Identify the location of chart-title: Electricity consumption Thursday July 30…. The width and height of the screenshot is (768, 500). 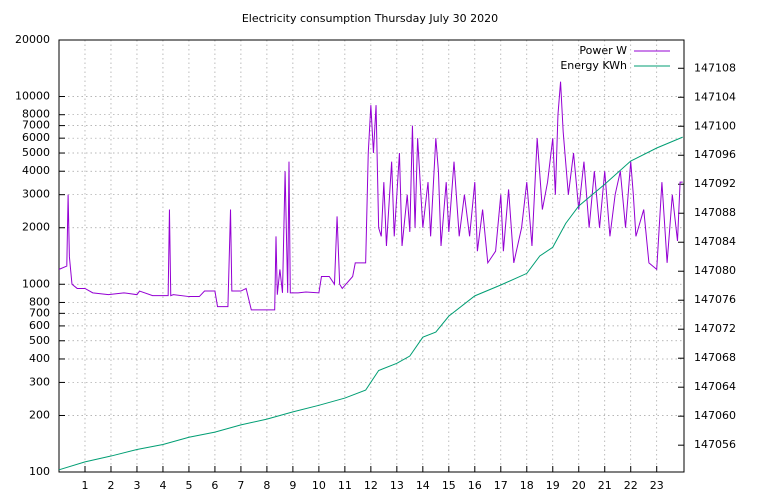
(370, 18).